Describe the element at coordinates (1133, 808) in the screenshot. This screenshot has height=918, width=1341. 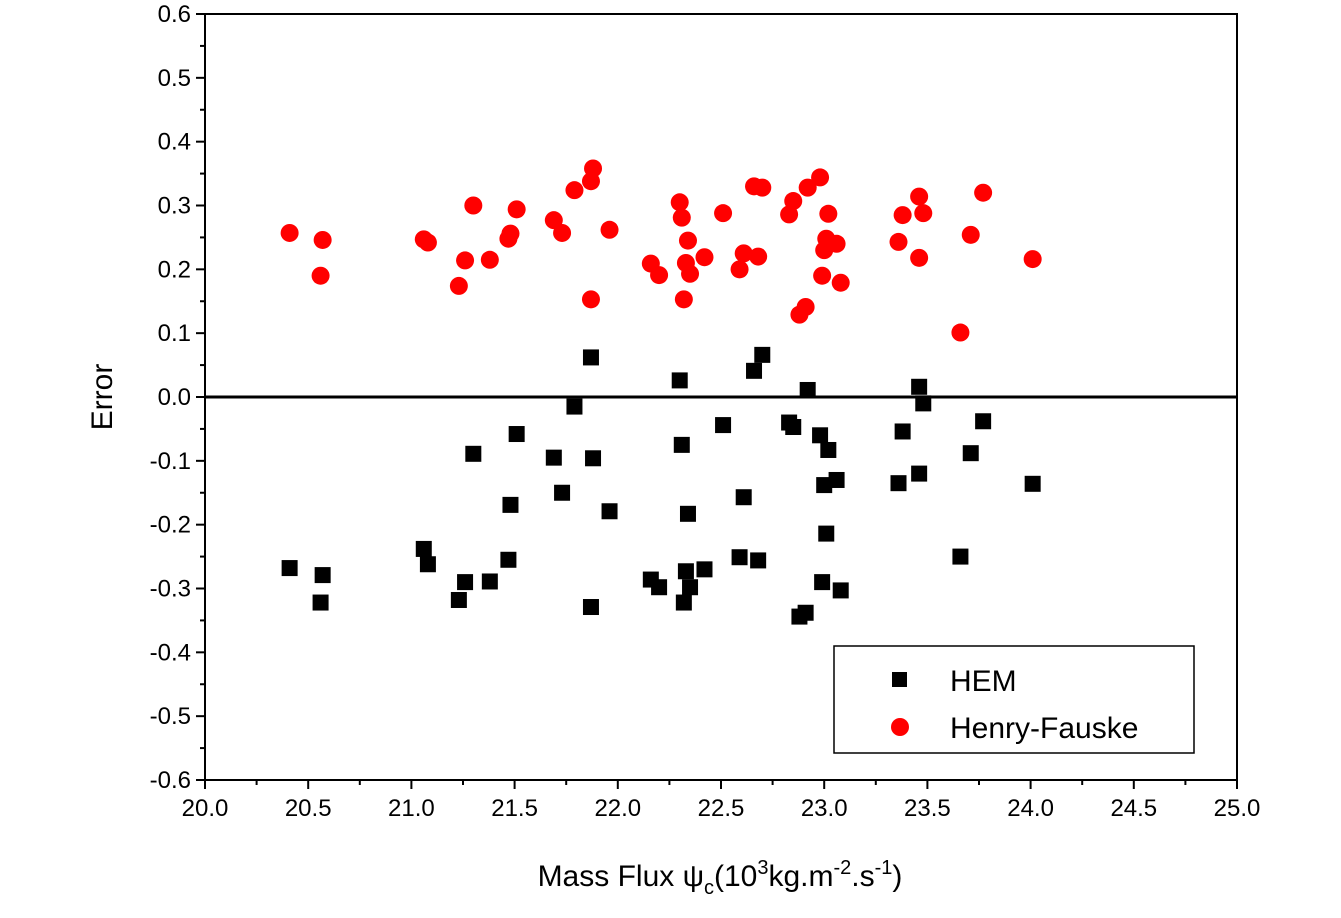
I see `x-tick-label: 24.5` at that location.